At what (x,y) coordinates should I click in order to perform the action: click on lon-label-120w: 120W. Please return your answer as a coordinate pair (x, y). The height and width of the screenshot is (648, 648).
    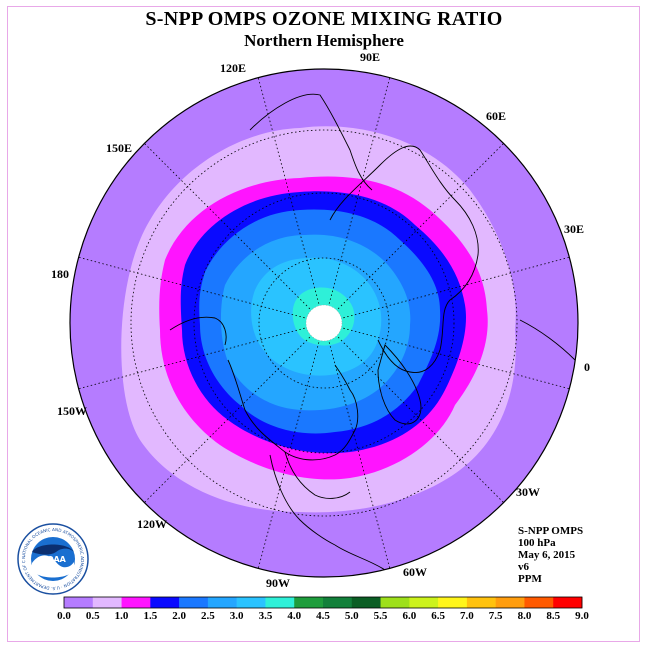
    Looking at the image, I should click on (152, 524).